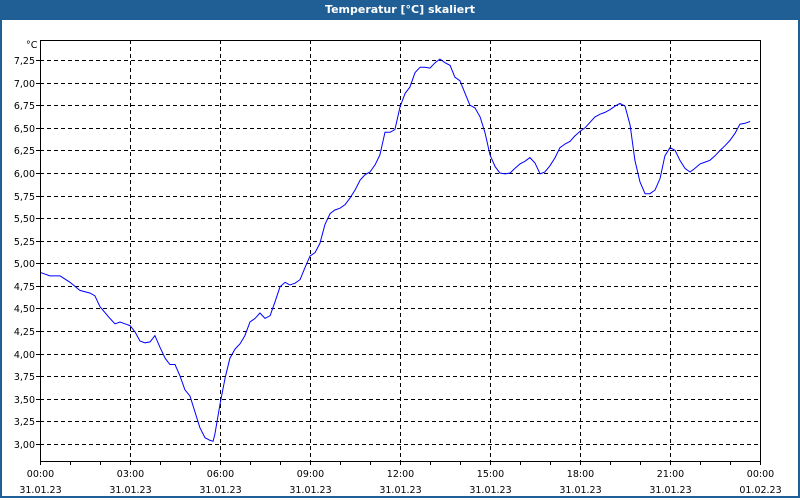 This screenshot has width=800, height=500. What do you see at coordinates (24, 219) in the screenshot?
I see `y-tick-label: 5,50` at bounding box center [24, 219].